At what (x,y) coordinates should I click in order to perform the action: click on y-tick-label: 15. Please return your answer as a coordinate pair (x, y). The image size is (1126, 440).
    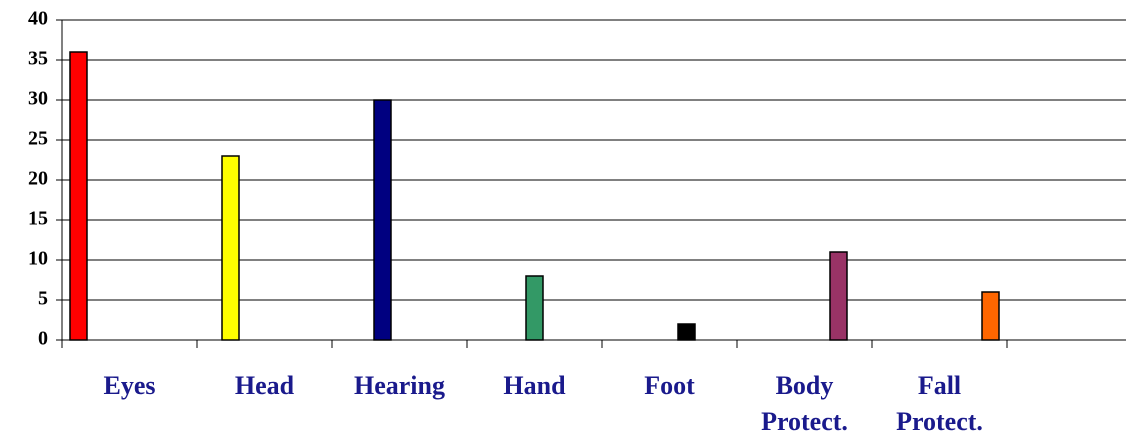
    Looking at the image, I should click on (38, 219).